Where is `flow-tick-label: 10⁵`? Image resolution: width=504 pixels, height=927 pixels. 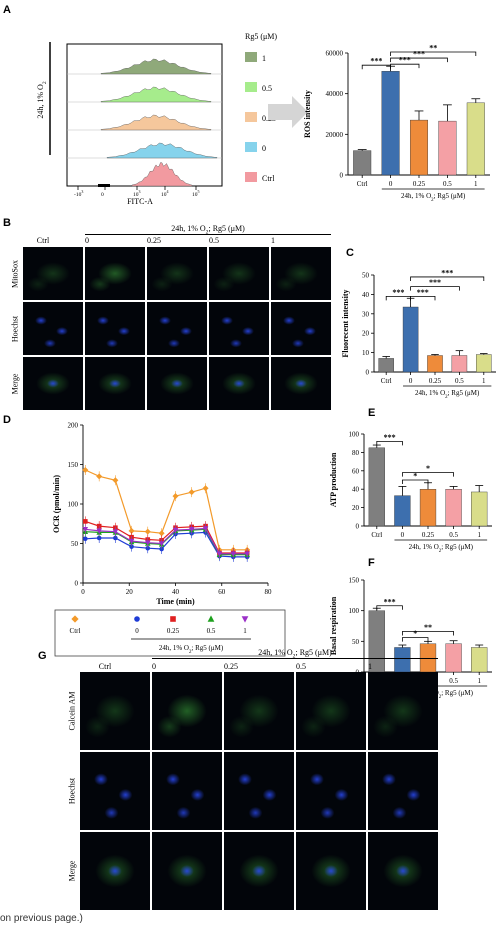 flow-tick-label: 10⁵ is located at coordinates (196, 193).